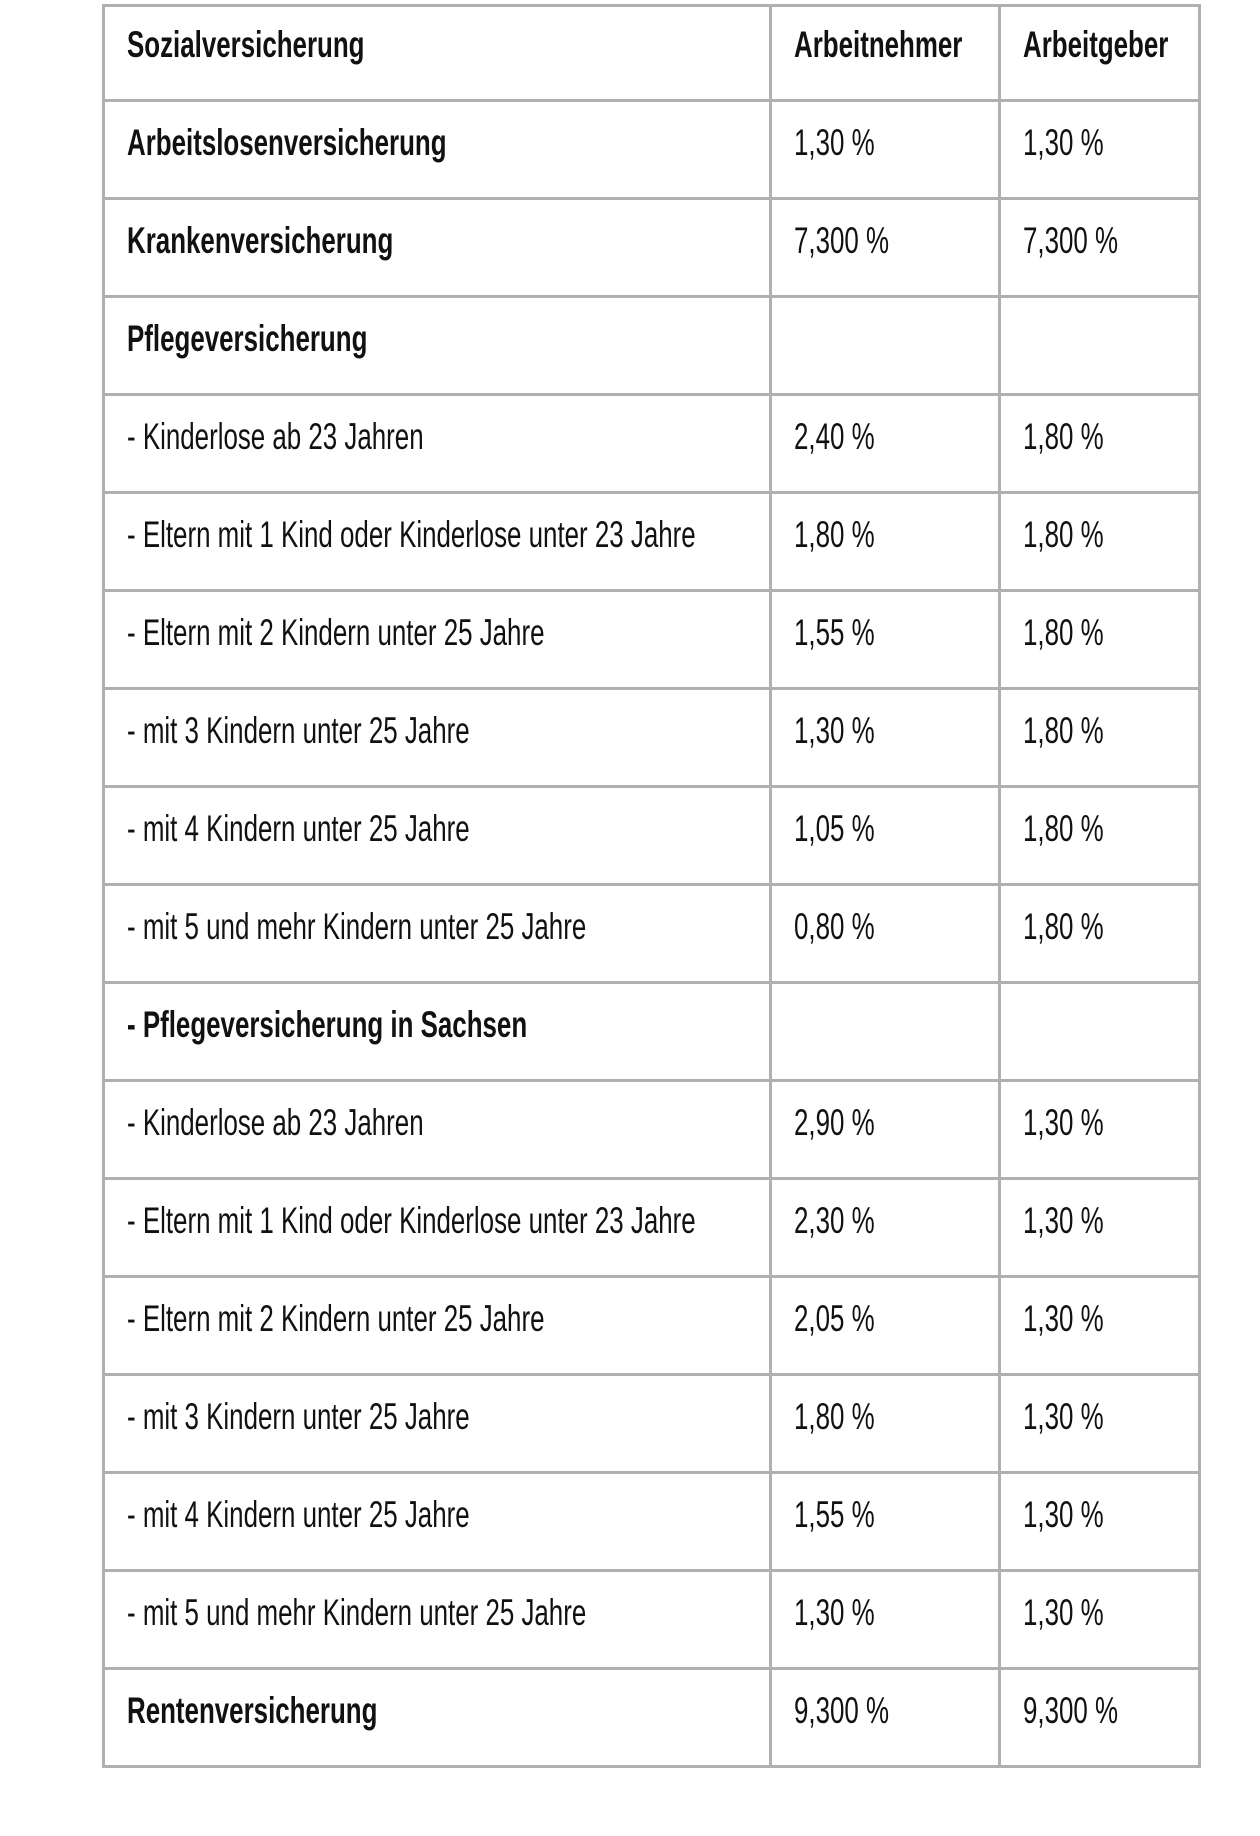 The image size is (1260, 1836). Describe the element at coordinates (834, 437) in the screenshot. I see `arbeitnehmer-value-cell-text: 2,40 %` at that location.